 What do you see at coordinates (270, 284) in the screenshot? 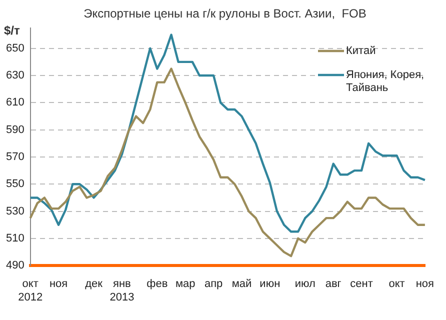
I see `x-tick-label: июн` at bounding box center [270, 284].